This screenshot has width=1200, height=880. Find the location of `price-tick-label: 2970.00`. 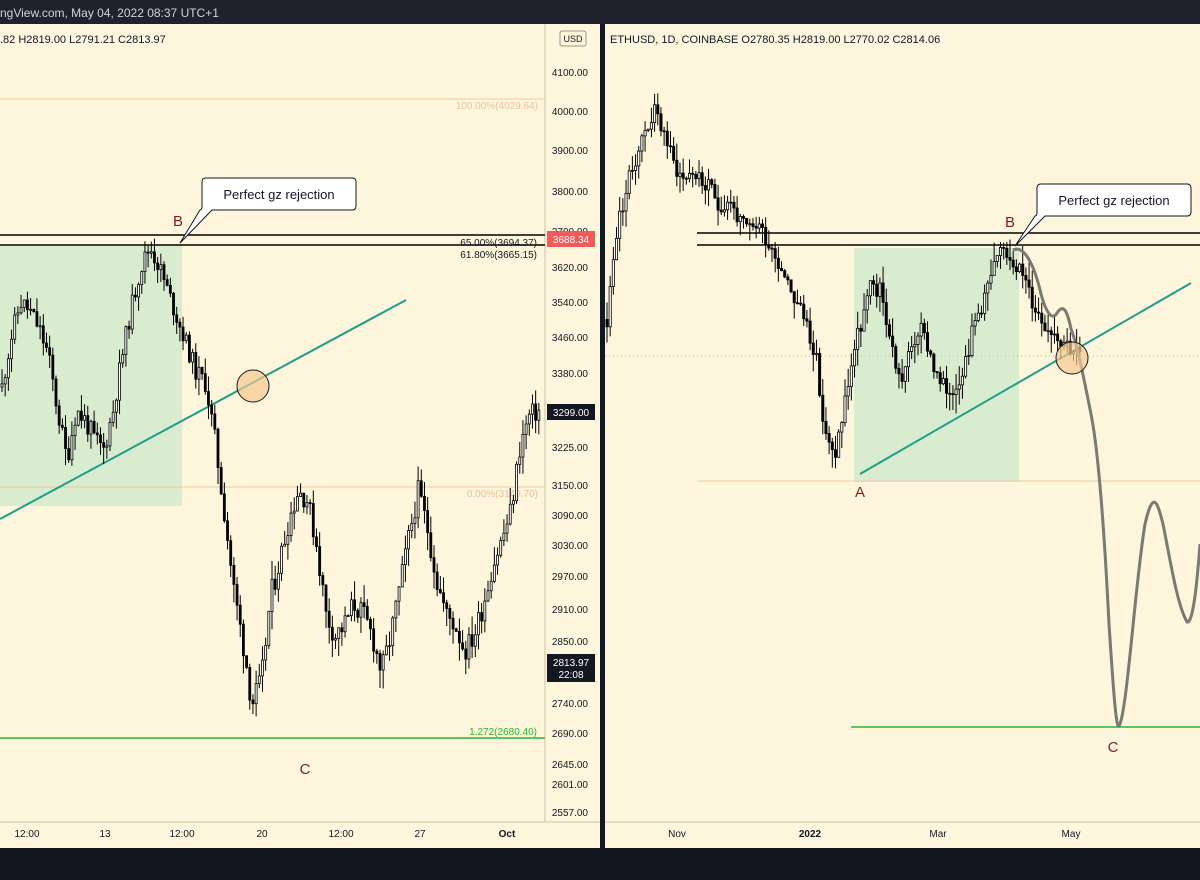

price-tick-label: 2970.00 is located at coordinates (570, 577).